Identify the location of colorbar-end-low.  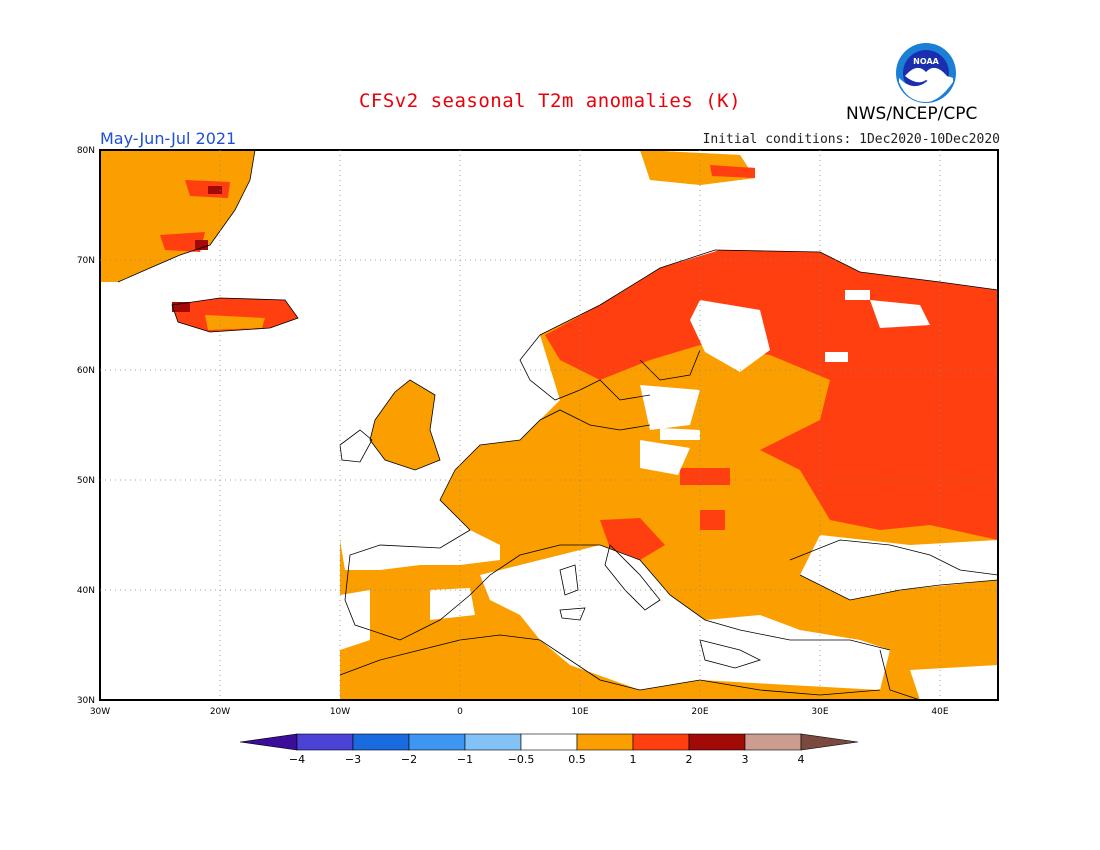
(268, 742).